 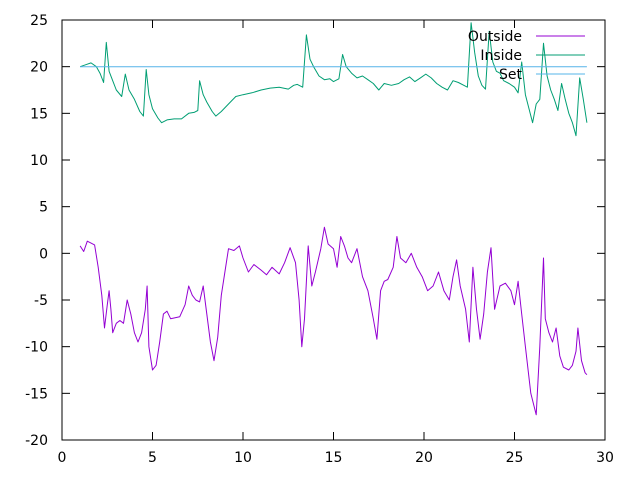 What do you see at coordinates (515, 458) in the screenshot?
I see `x-tick-label: 25` at bounding box center [515, 458].